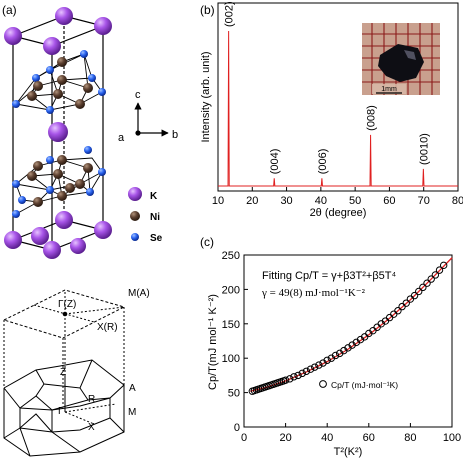  What do you see at coordinates (401, 59) in the screenshot?
I see `crystal-photo-inset: 1mm` at bounding box center [401, 59].